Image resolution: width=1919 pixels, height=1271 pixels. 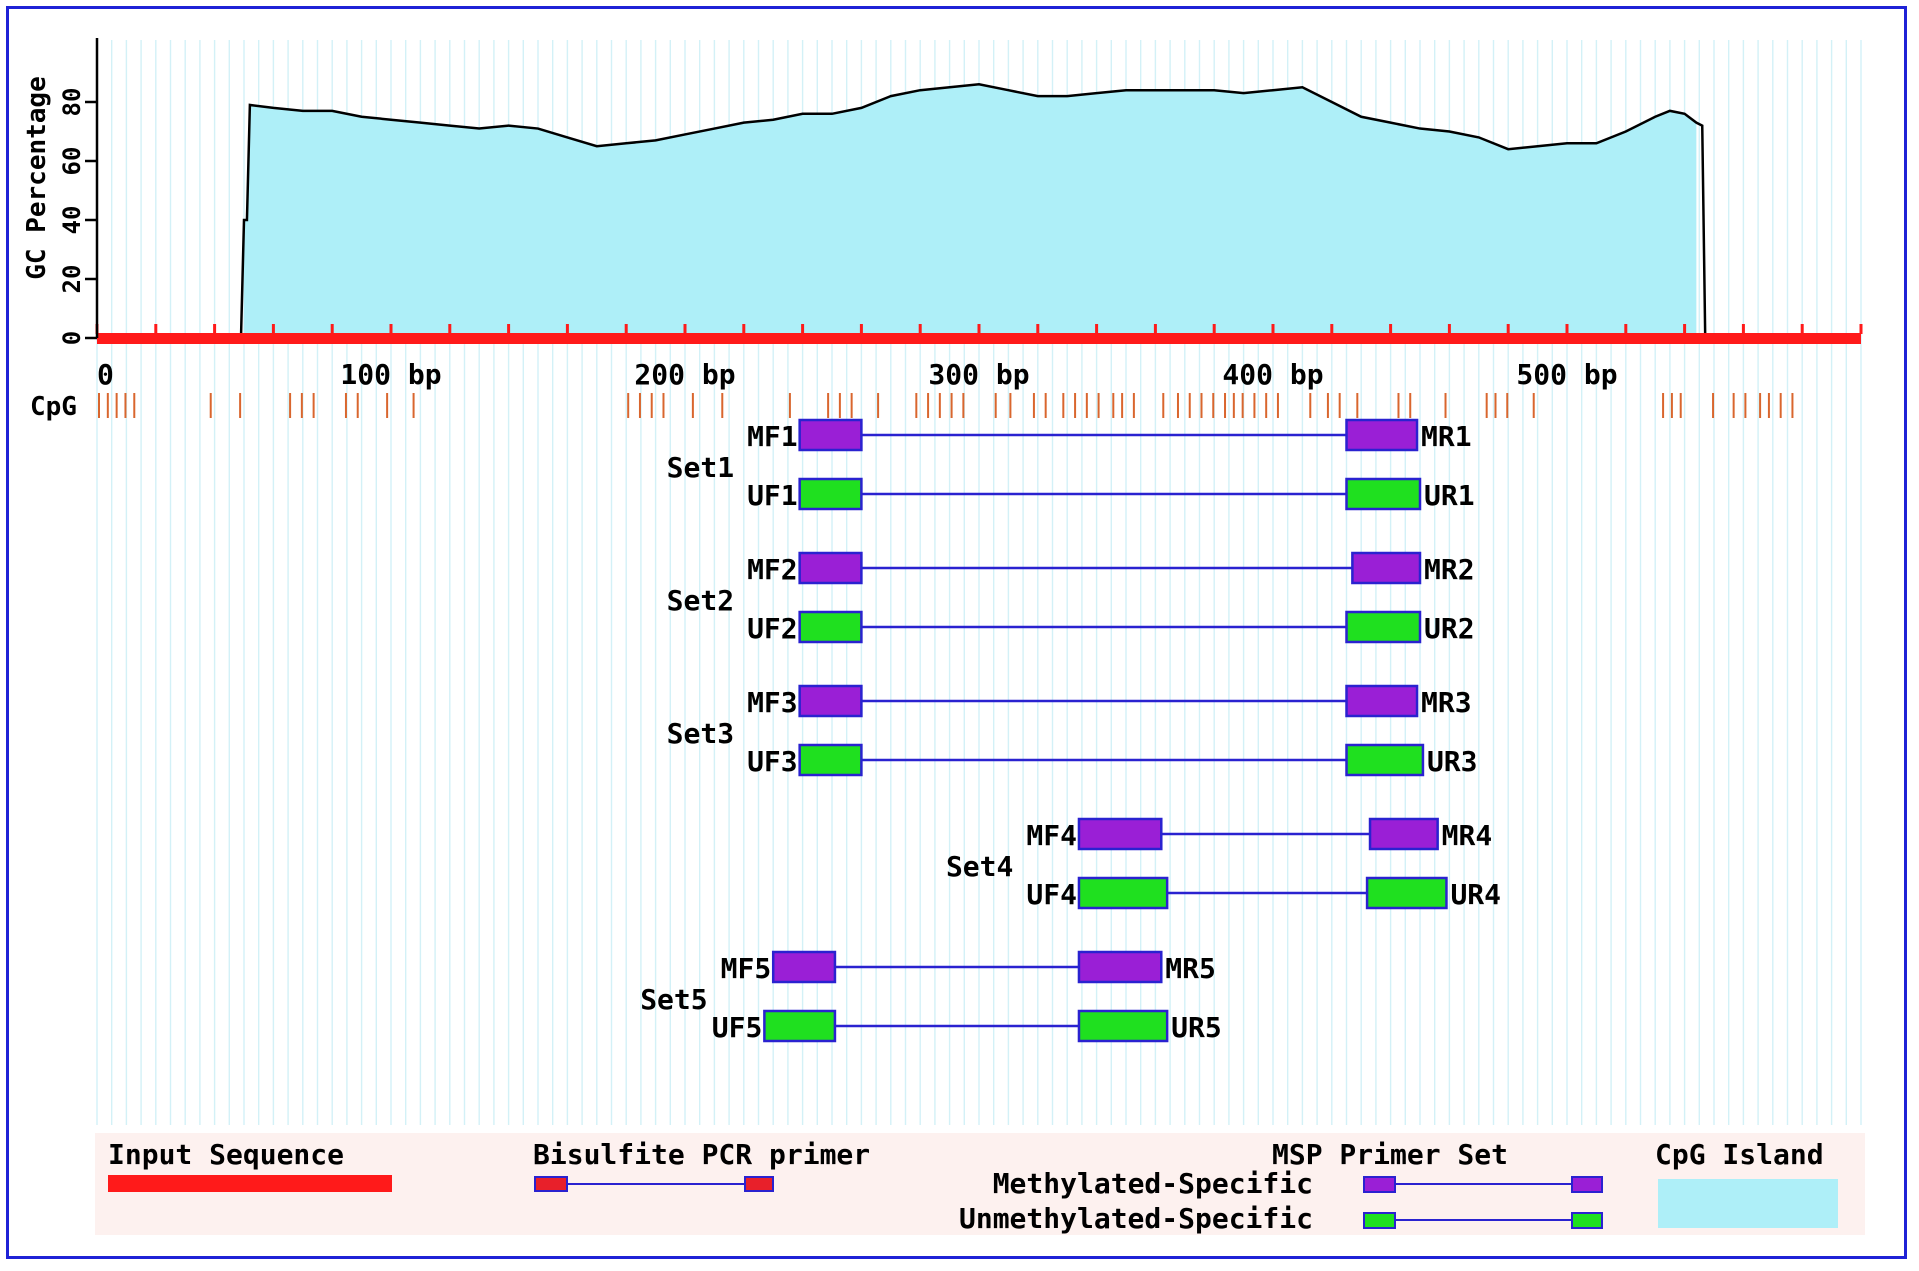 I want to click on legend-bisulfite-primer-label: Bisulfite PCR primer, so click(x=701, y=1154).